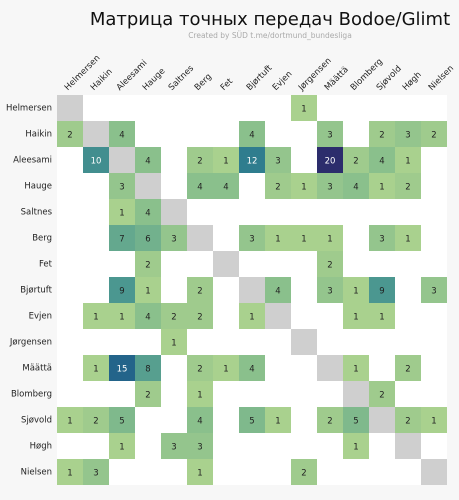  I want to click on column-label: Evjen, so click(283, 81).